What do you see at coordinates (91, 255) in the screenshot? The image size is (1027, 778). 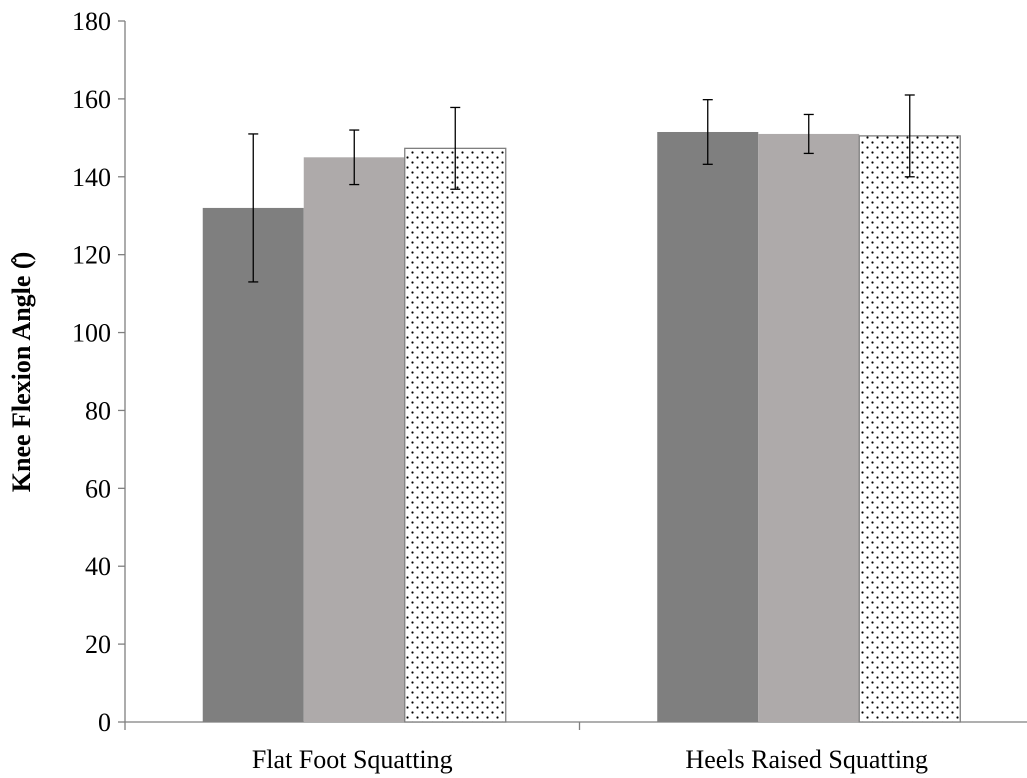 I see `y-tick-label: 120` at bounding box center [91, 255].